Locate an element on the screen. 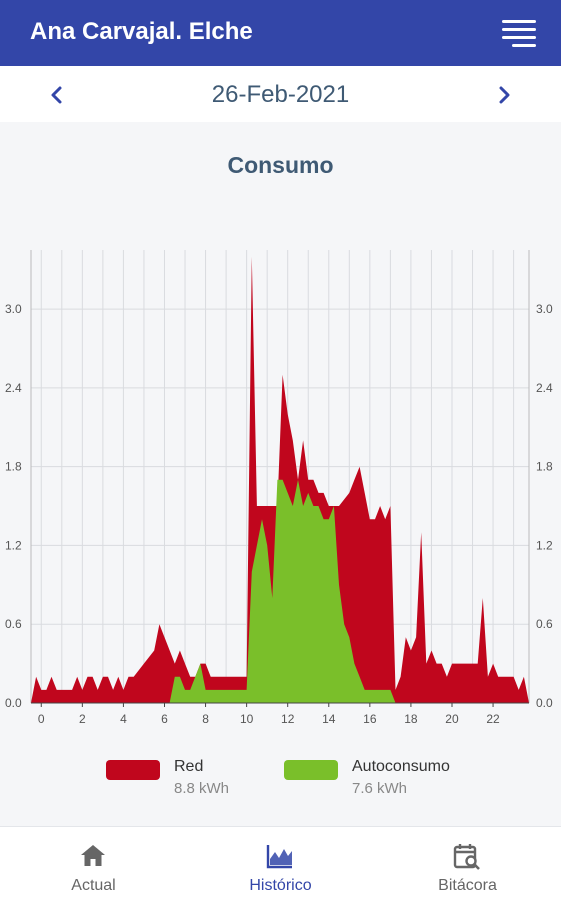 The image size is (561, 901). x-tick-label: 2 is located at coordinates (82, 719).